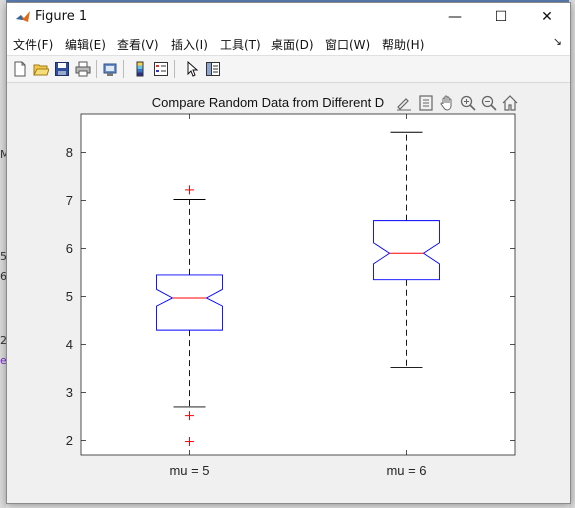  I want to click on y-tick-label: 6, so click(69, 248).